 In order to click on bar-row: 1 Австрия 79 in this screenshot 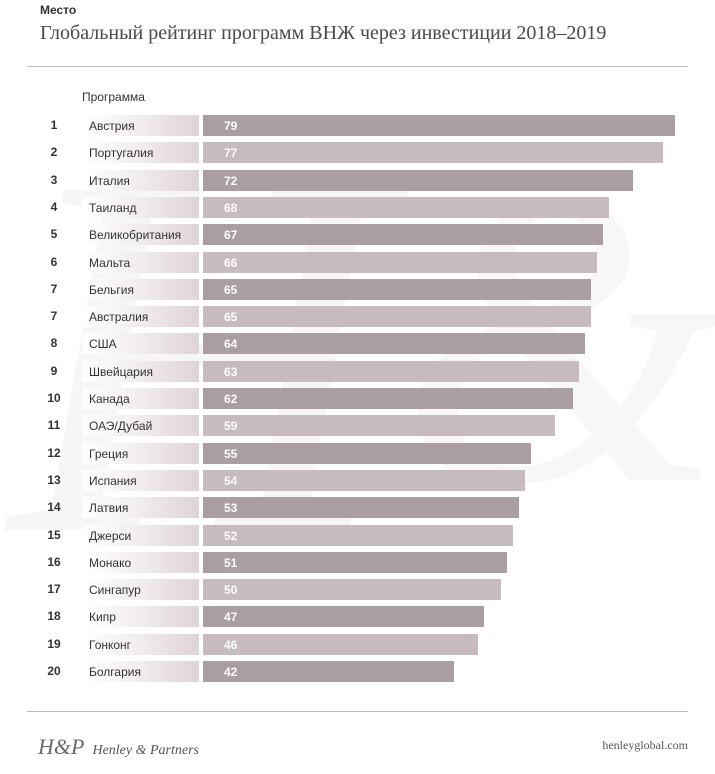, I will do `click(357, 125)`.